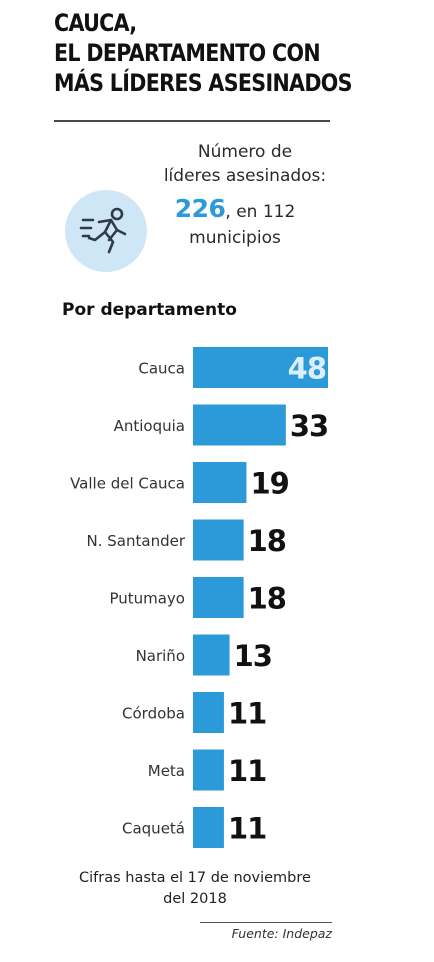 This screenshot has width=434, height=962. Describe the element at coordinates (136, 541) in the screenshot. I see `category-label: N. Santander` at that location.